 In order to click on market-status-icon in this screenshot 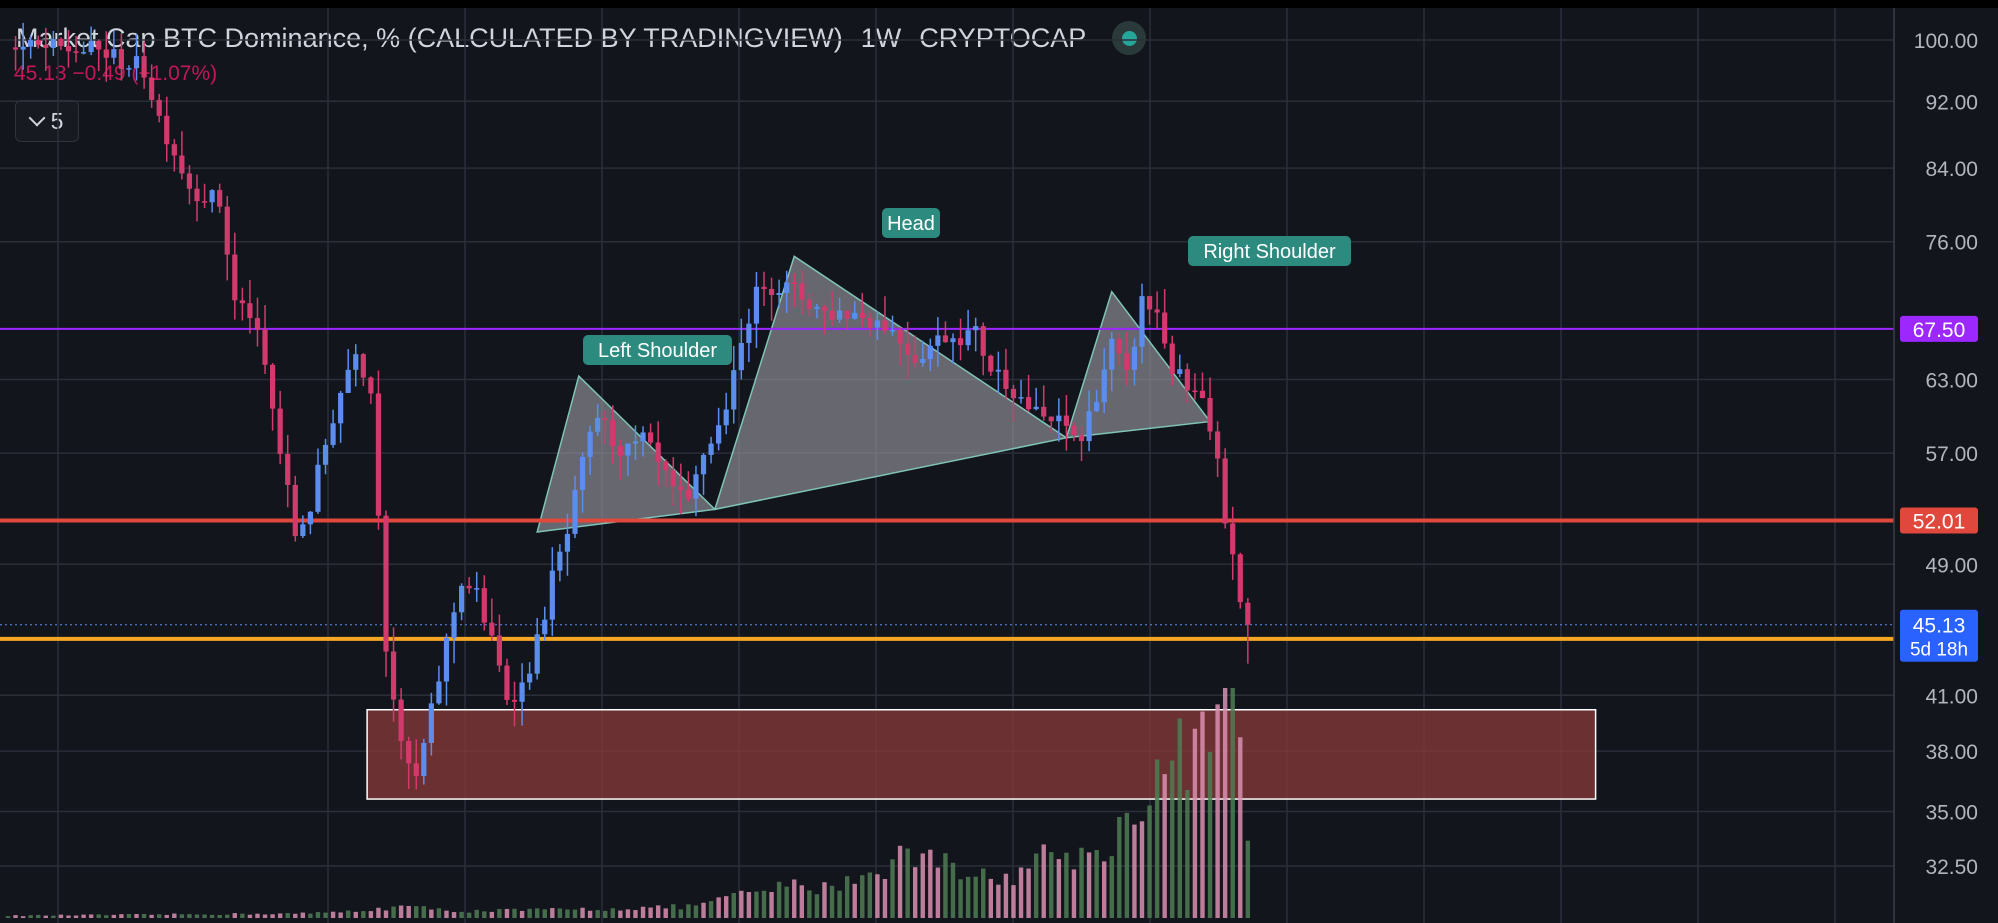, I will do `click(1129, 38)`.